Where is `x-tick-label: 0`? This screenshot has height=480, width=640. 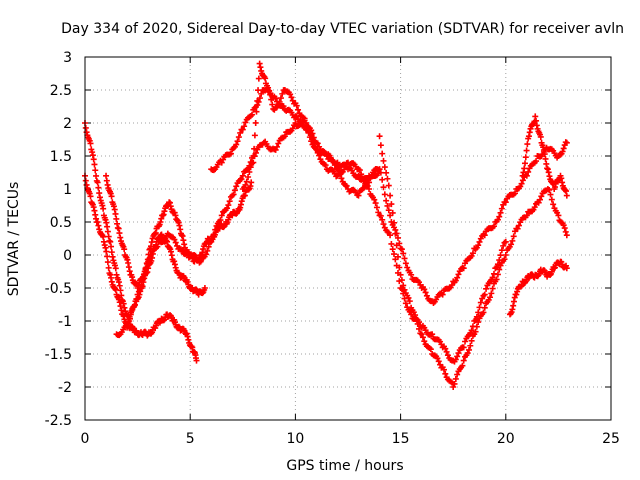
x-tick-label: 0 is located at coordinates (85, 439).